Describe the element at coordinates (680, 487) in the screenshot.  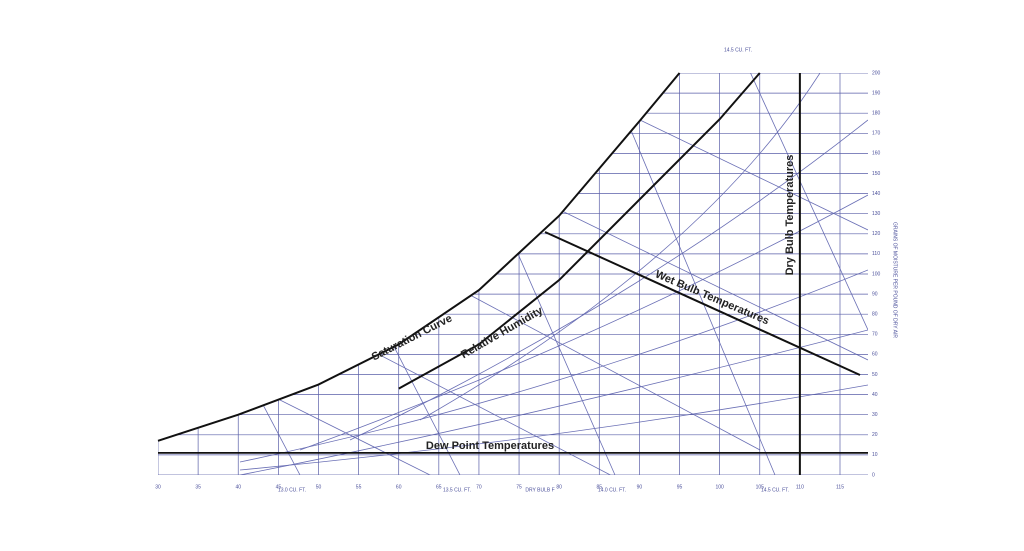
I see `x-tick-label: 95` at that location.